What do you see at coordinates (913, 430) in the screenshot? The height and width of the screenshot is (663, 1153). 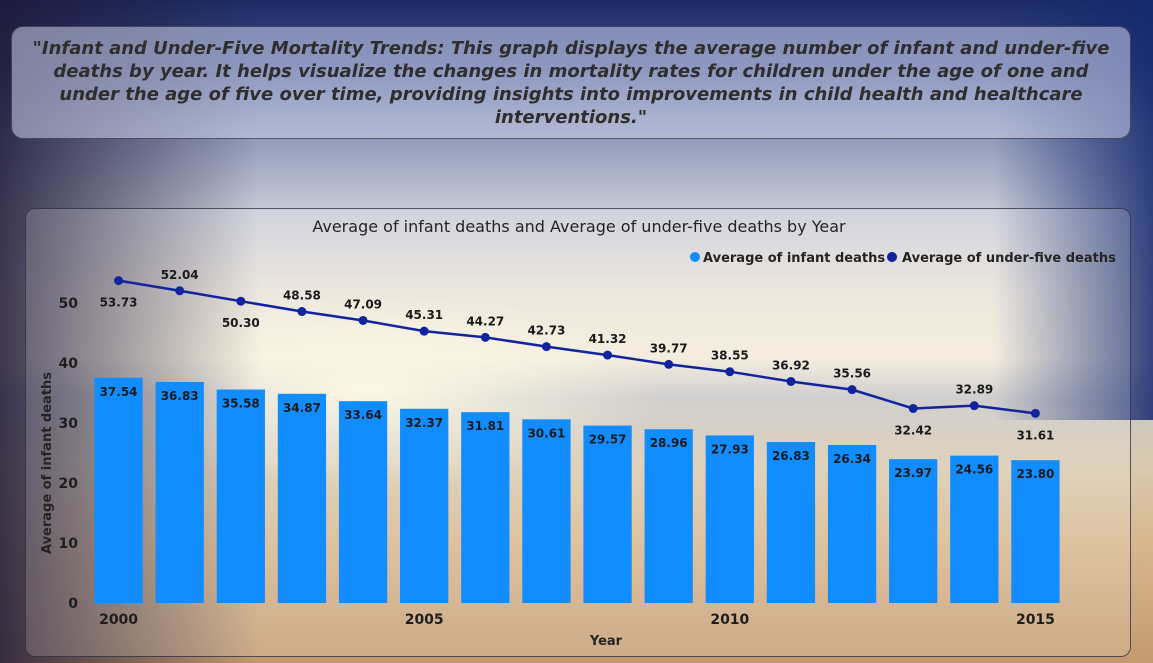 I see `line-label-2013: 32.42` at bounding box center [913, 430].